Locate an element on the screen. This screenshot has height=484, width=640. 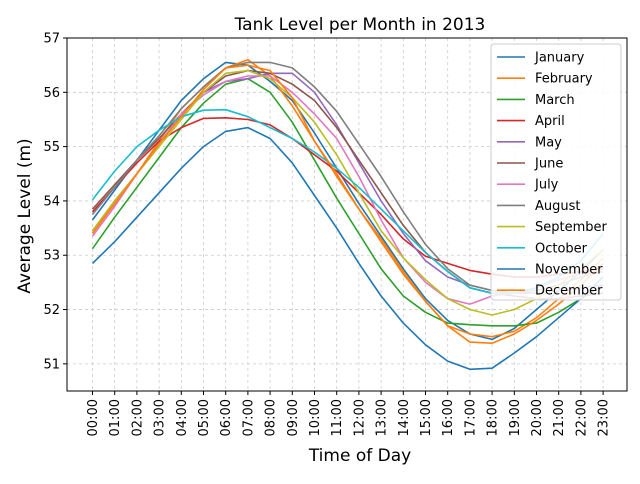
x-tick-label: 03:00 is located at coordinates (160, 417).